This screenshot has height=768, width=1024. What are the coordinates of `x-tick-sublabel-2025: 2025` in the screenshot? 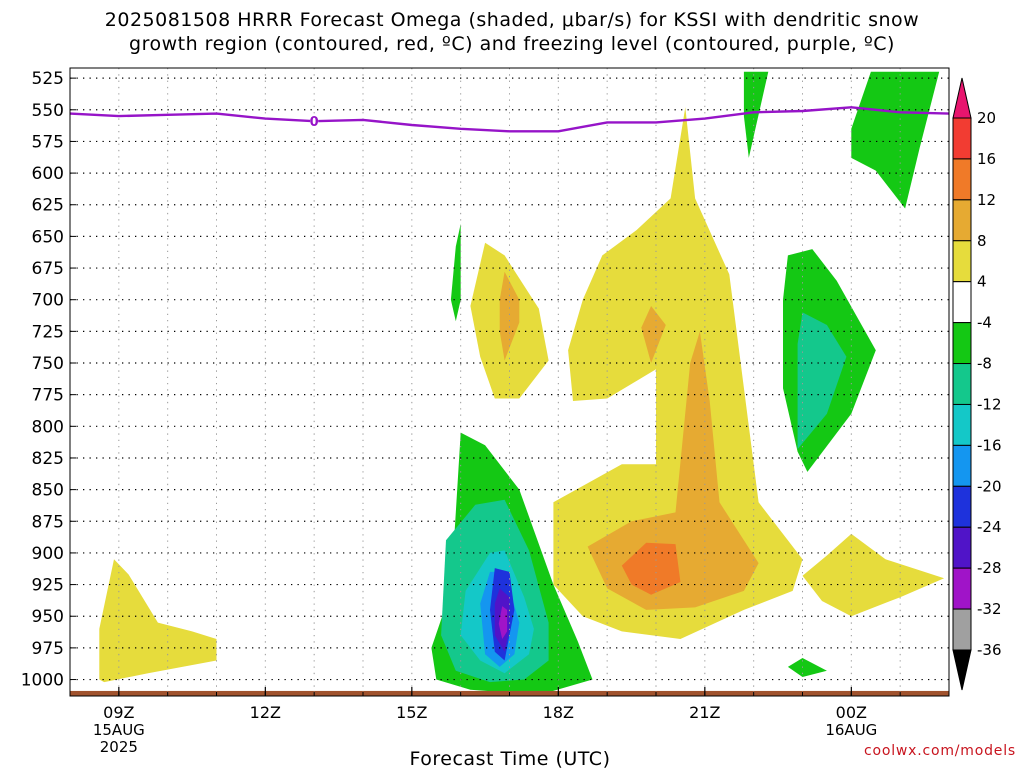 It's located at (119, 747).